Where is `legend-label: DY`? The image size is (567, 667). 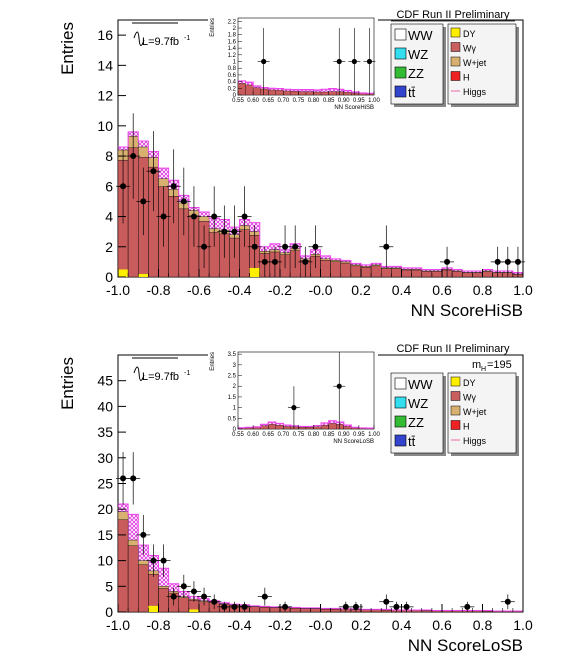
legend-label: DY is located at coordinates (469, 34).